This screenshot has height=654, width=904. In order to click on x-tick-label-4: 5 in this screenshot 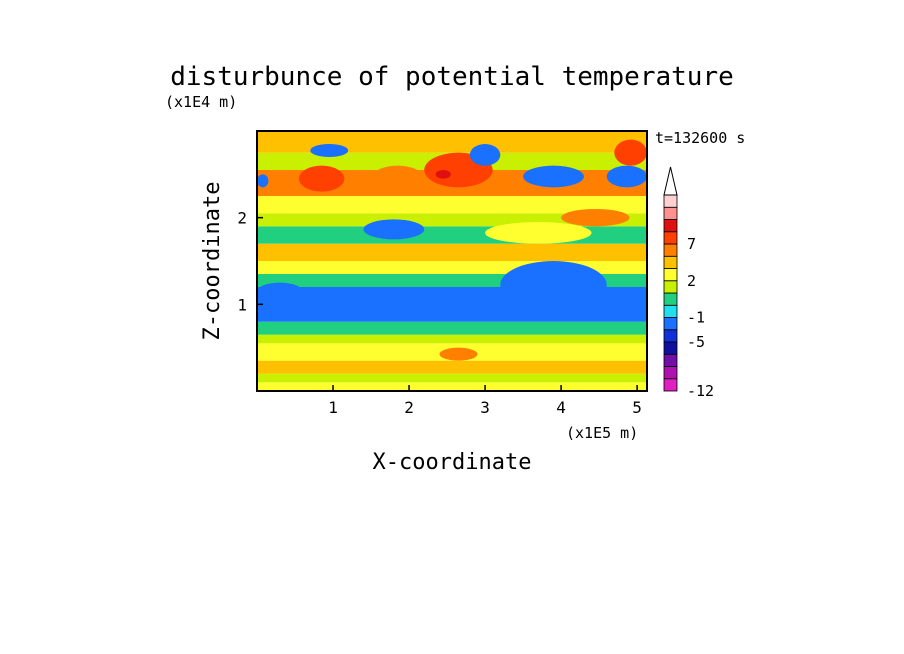, I will do `click(637, 407)`.